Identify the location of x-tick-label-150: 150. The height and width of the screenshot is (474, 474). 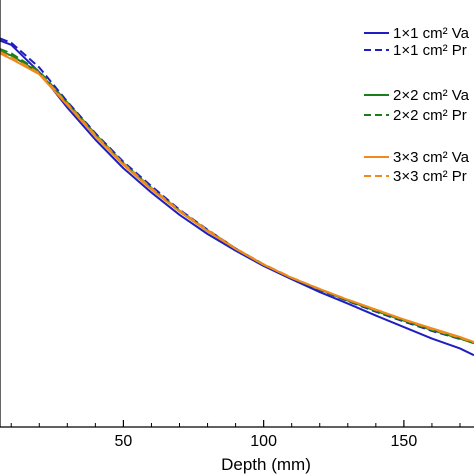
(404, 441).